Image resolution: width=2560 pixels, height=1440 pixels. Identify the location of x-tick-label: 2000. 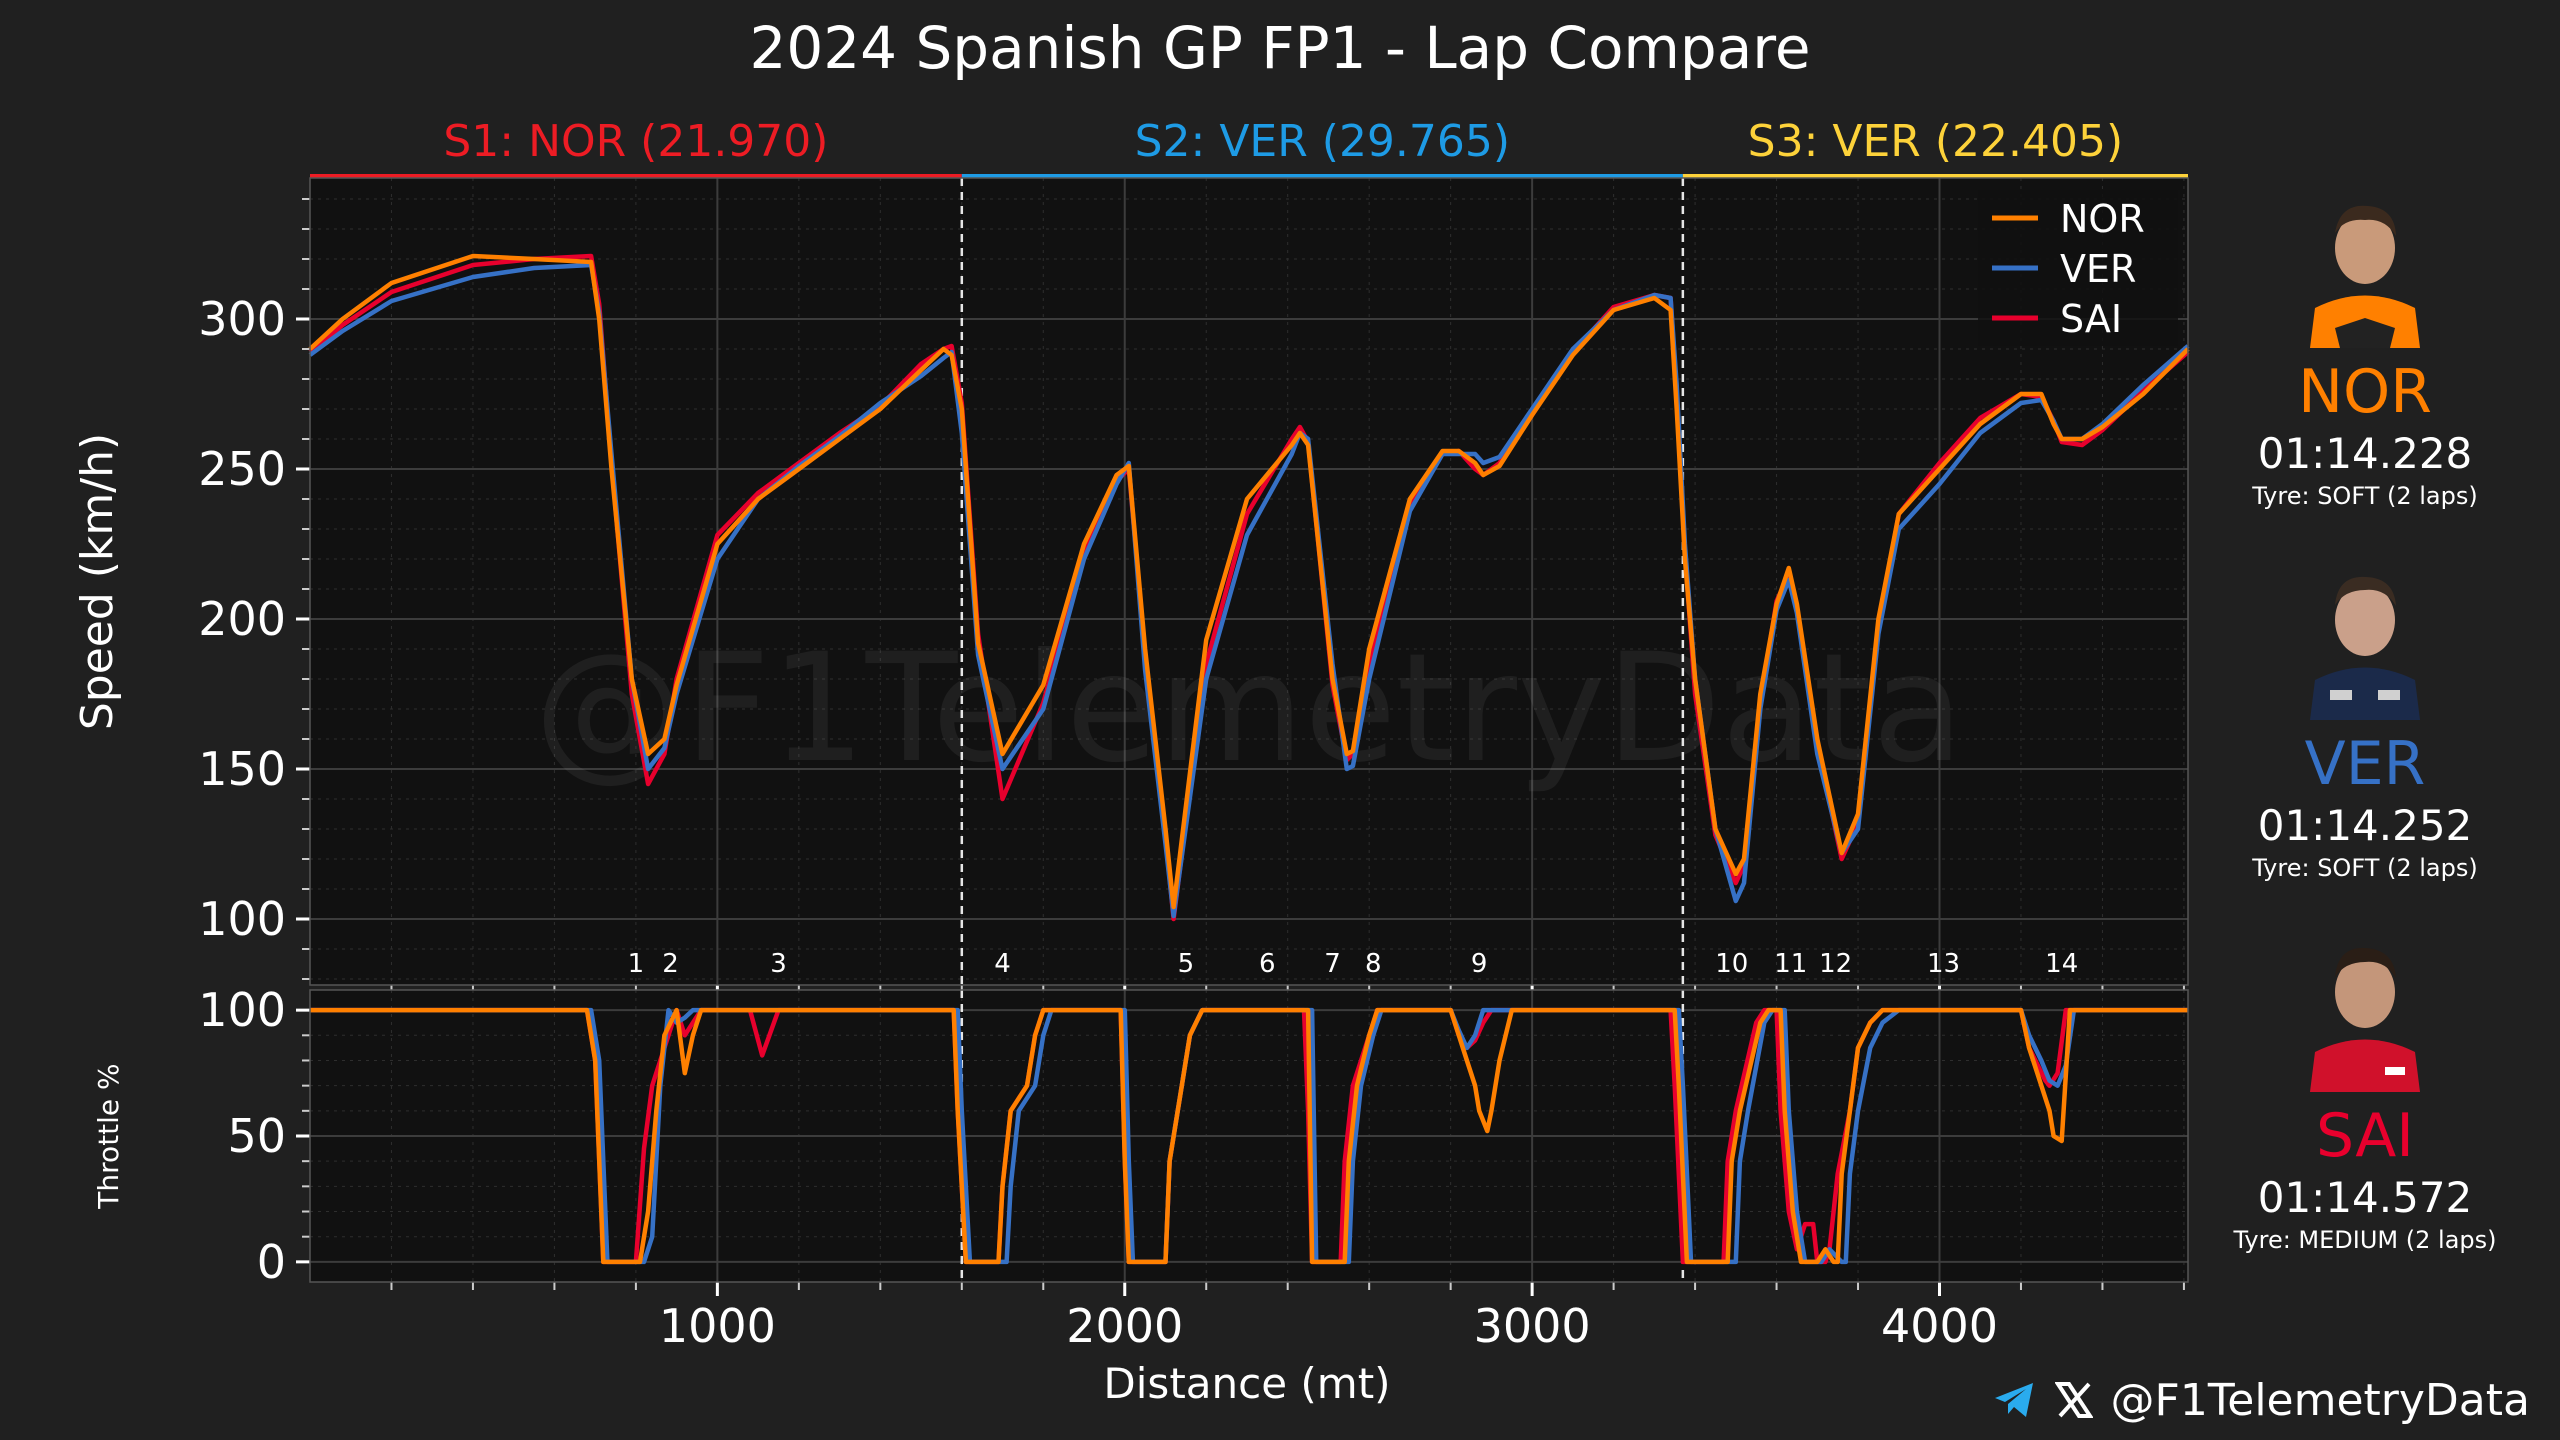
(1124, 1326).